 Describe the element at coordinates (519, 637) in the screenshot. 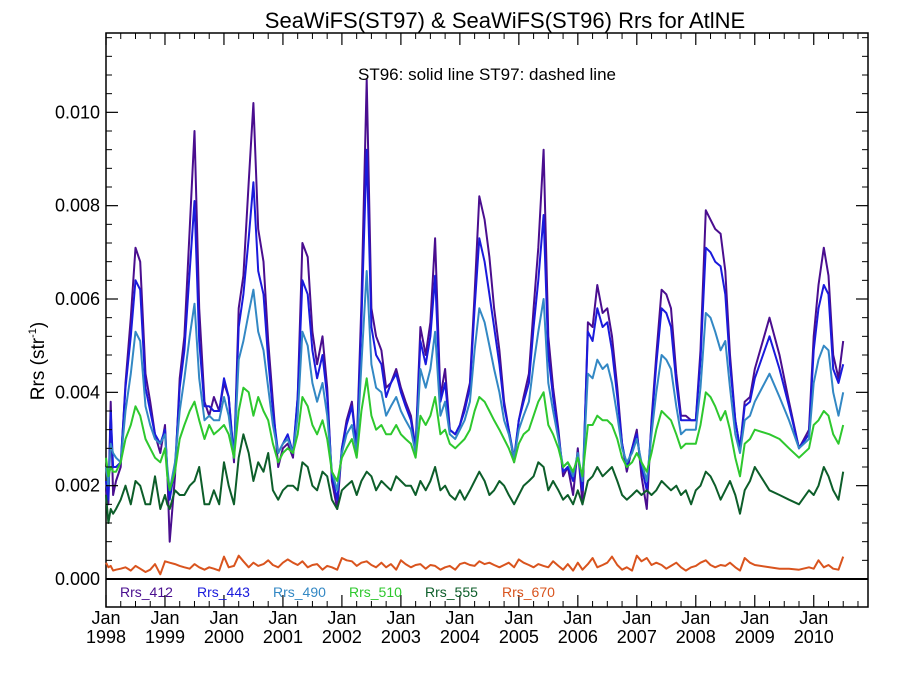

I see `x-tick-year-label: 2005` at that location.